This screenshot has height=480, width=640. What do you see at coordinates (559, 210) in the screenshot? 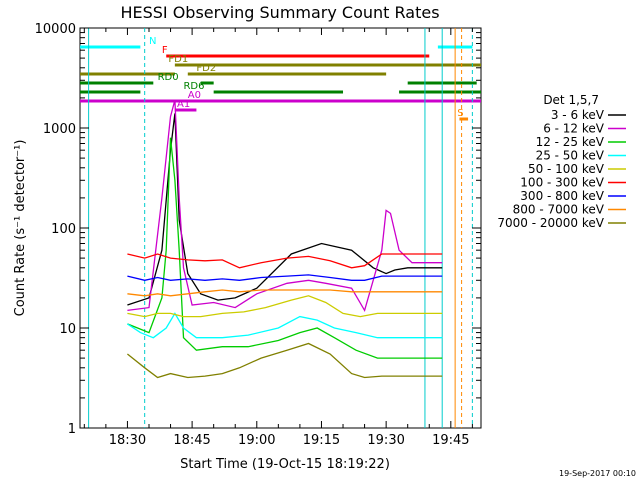
I see `legend-entry-label: 800 - 7000 keV` at bounding box center [559, 210].